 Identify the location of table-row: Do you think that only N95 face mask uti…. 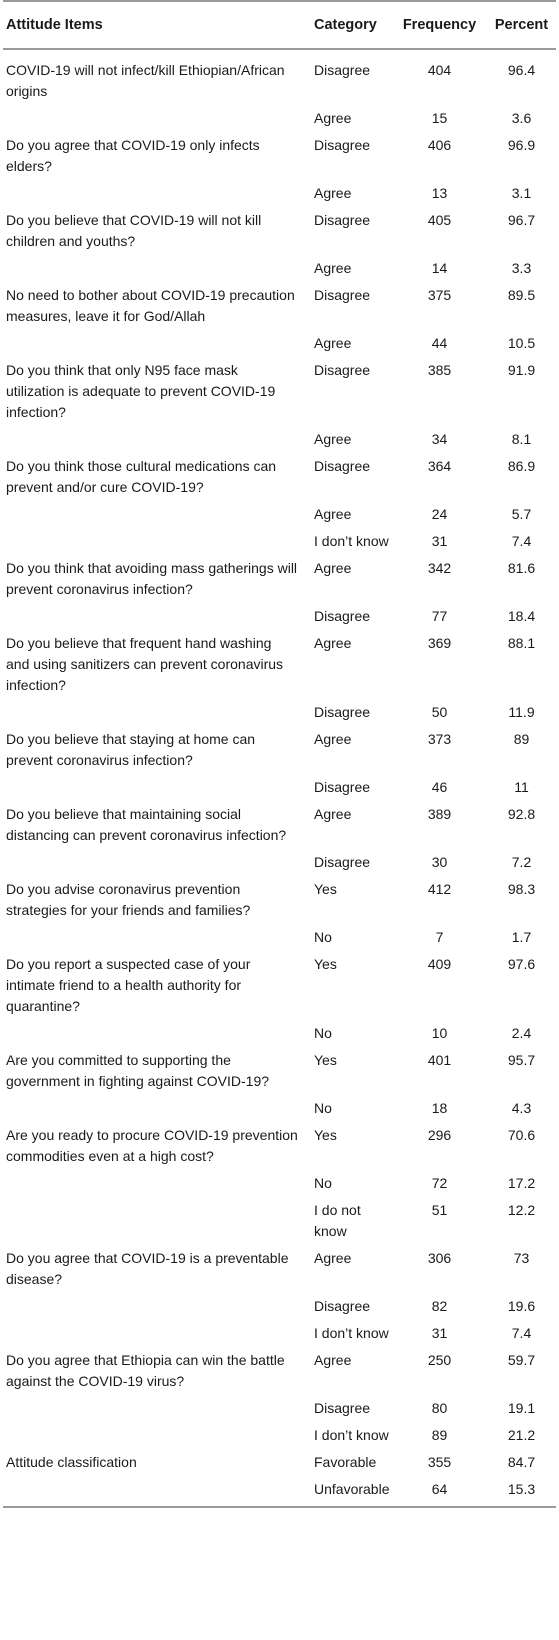
(279, 392).